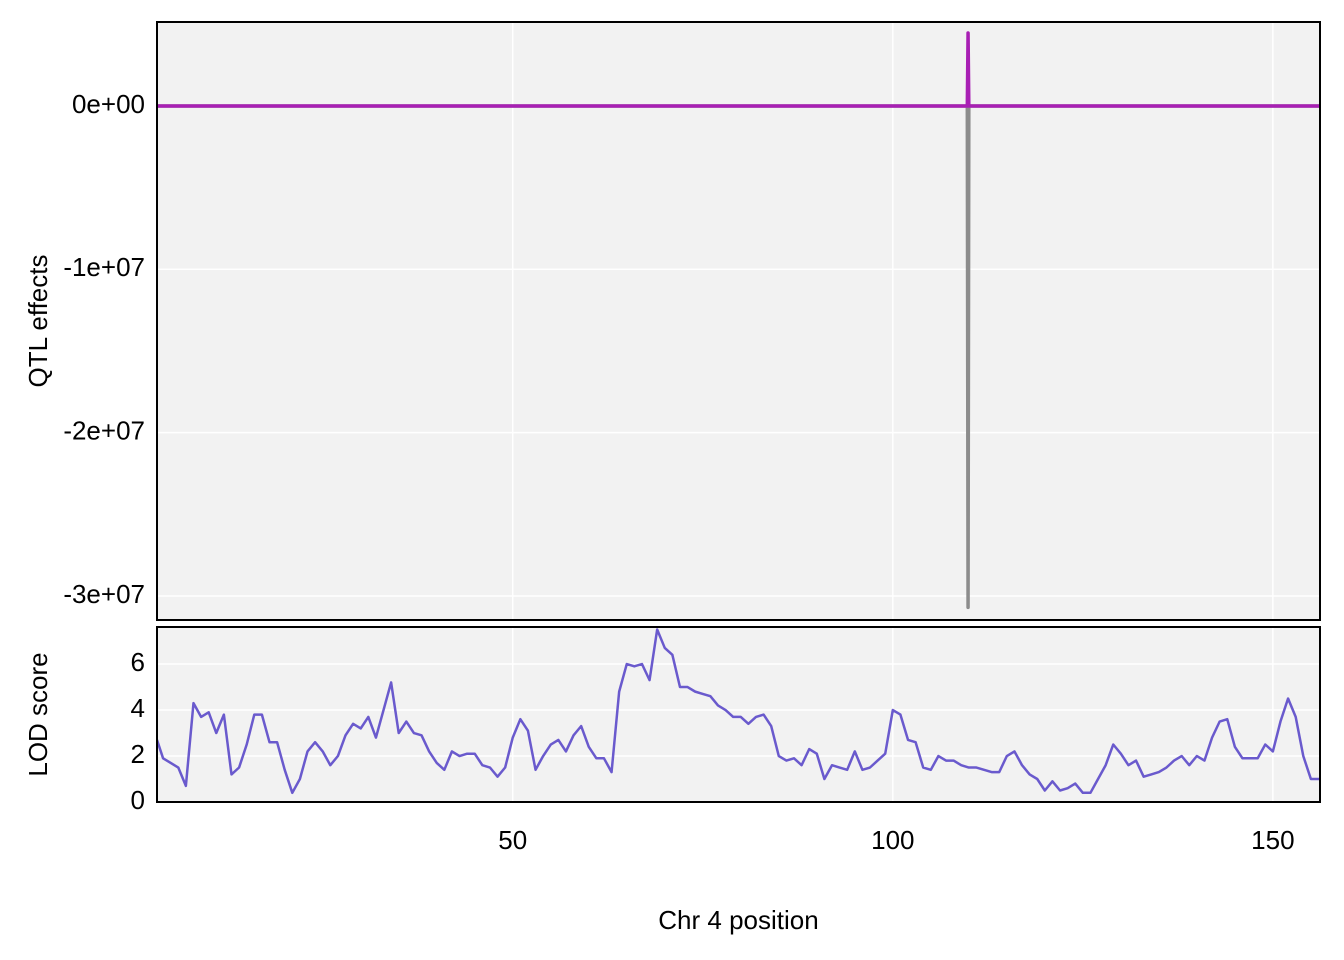  I want to click on x-tick-label: 50, so click(512, 840).